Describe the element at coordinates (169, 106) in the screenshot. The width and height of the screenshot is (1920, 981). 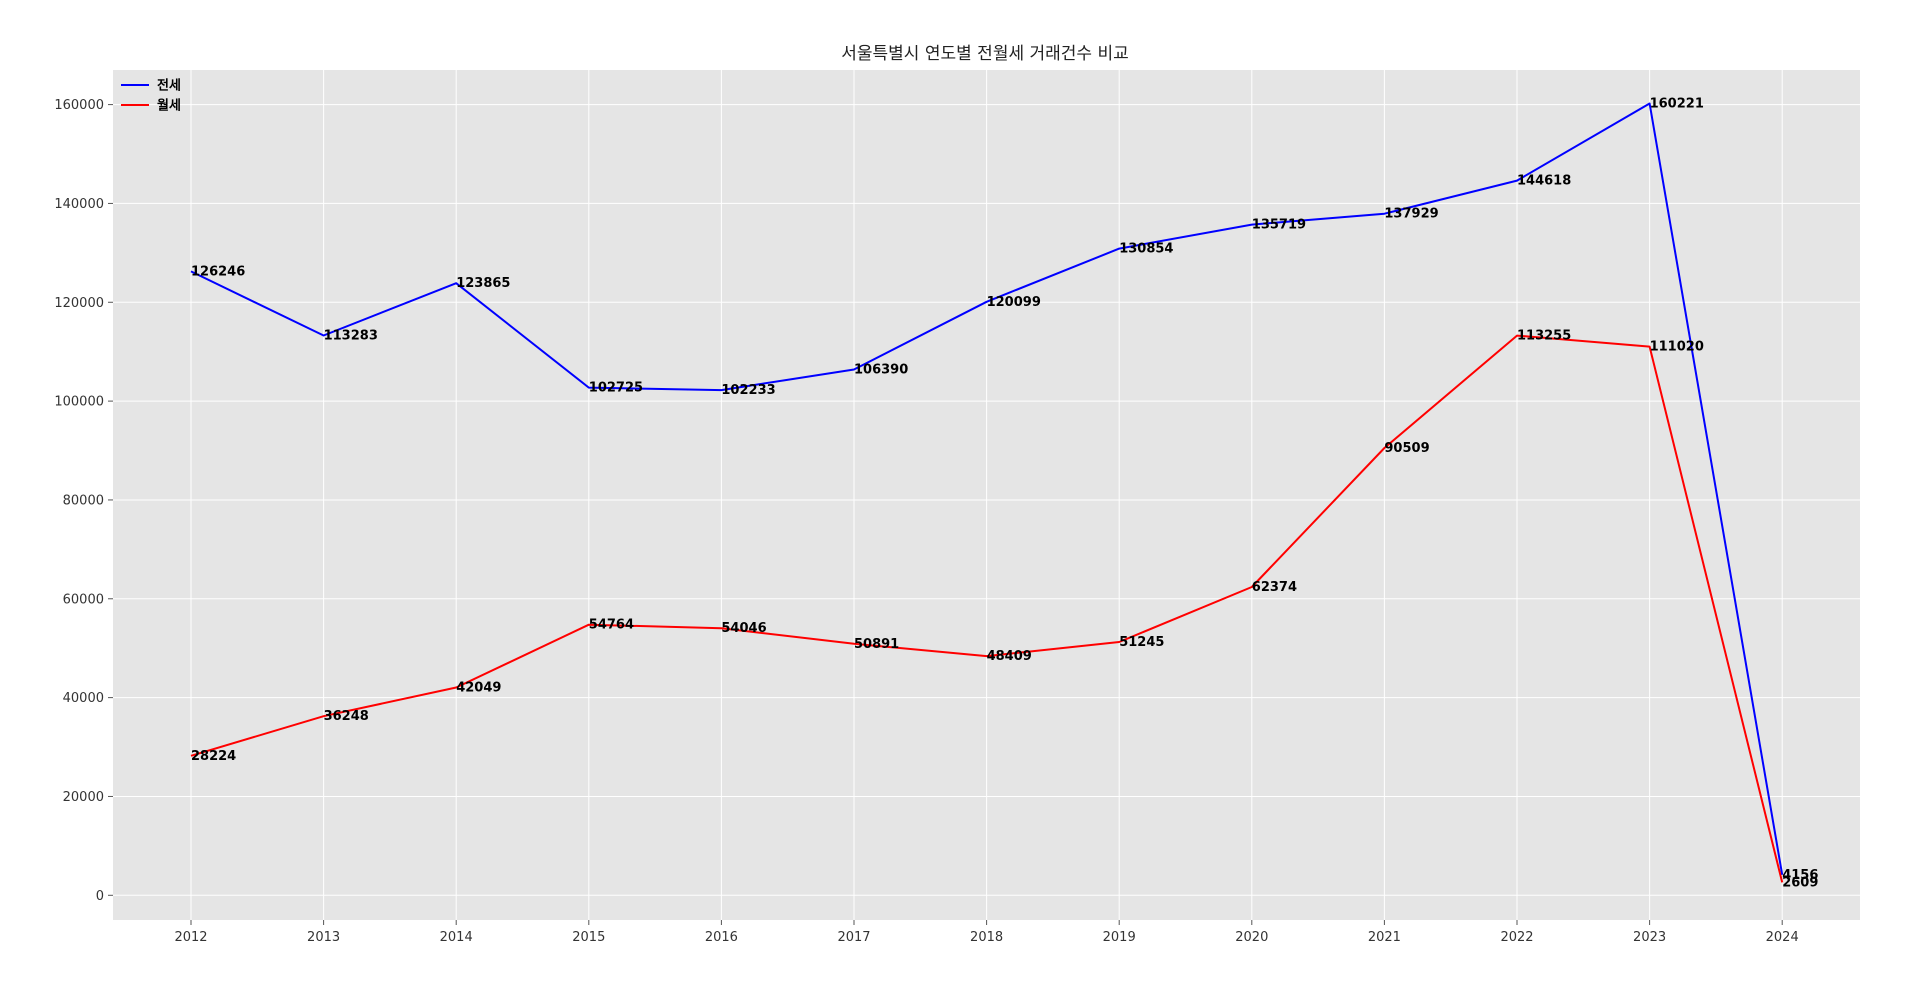
I see `legend-label: 월세` at that location.